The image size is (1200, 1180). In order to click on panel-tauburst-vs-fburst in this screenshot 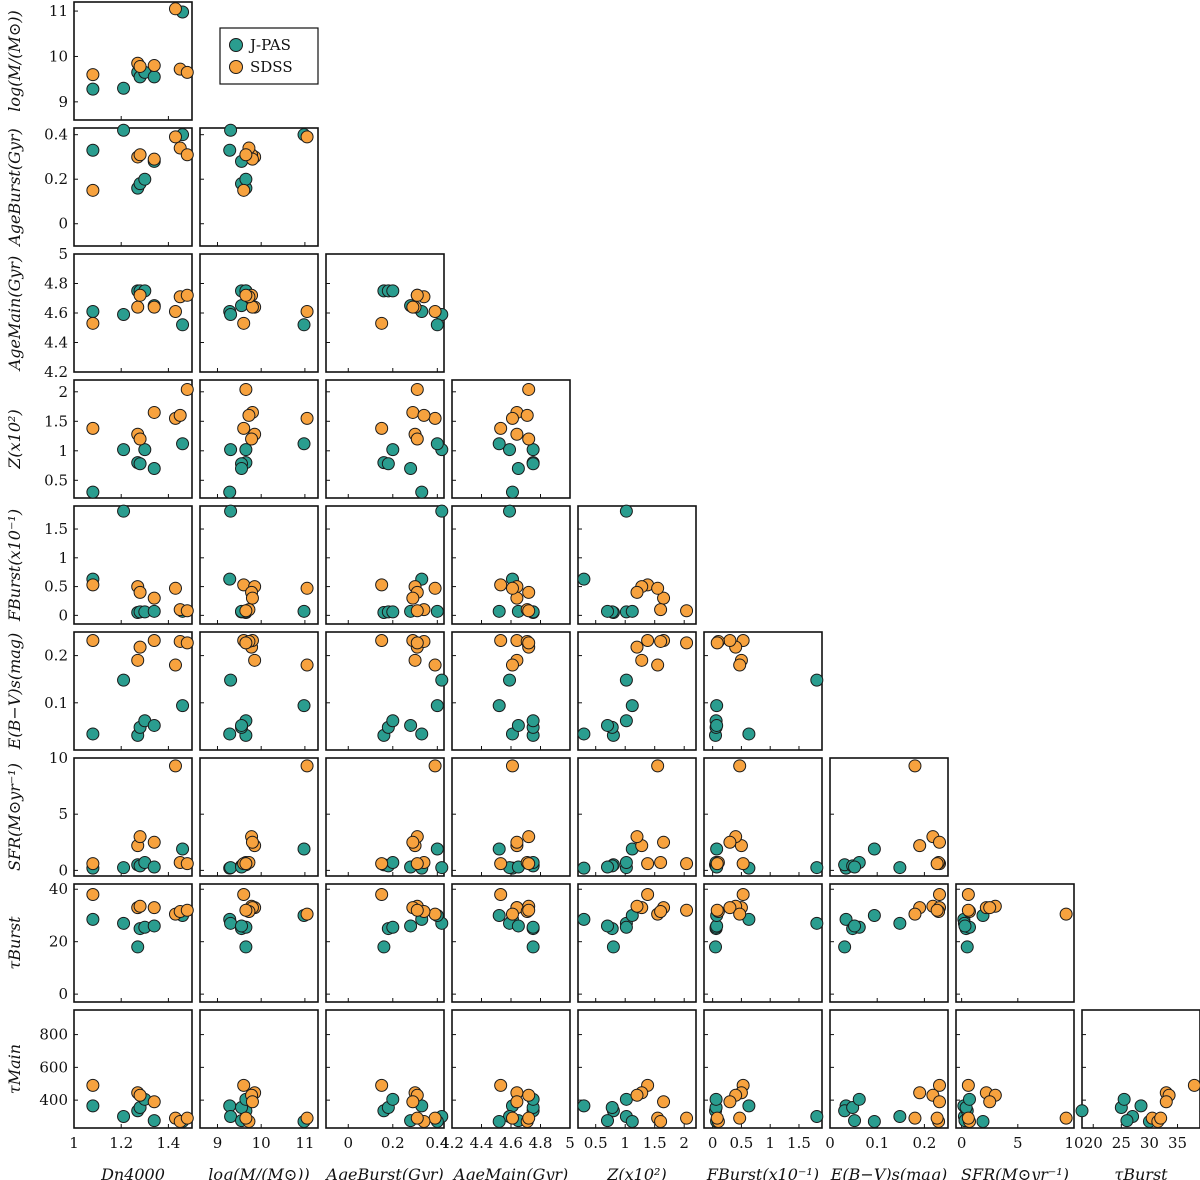, I will do `click(763, 943)`.